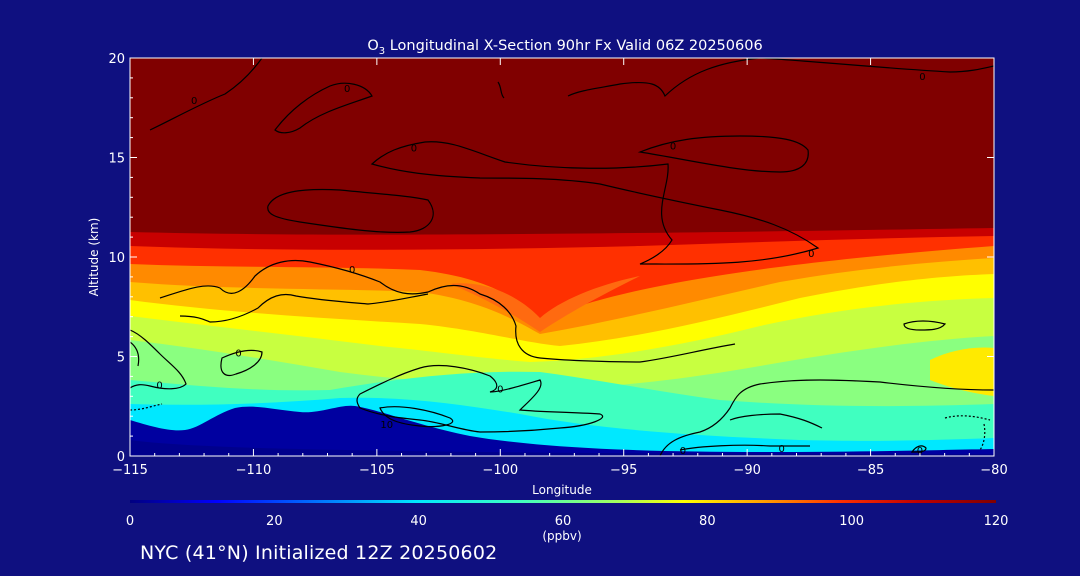 The width and height of the screenshot is (1080, 576). Describe the element at coordinates (993, 470) in the screenshot. I see `x-tick-label: −80` at that location.